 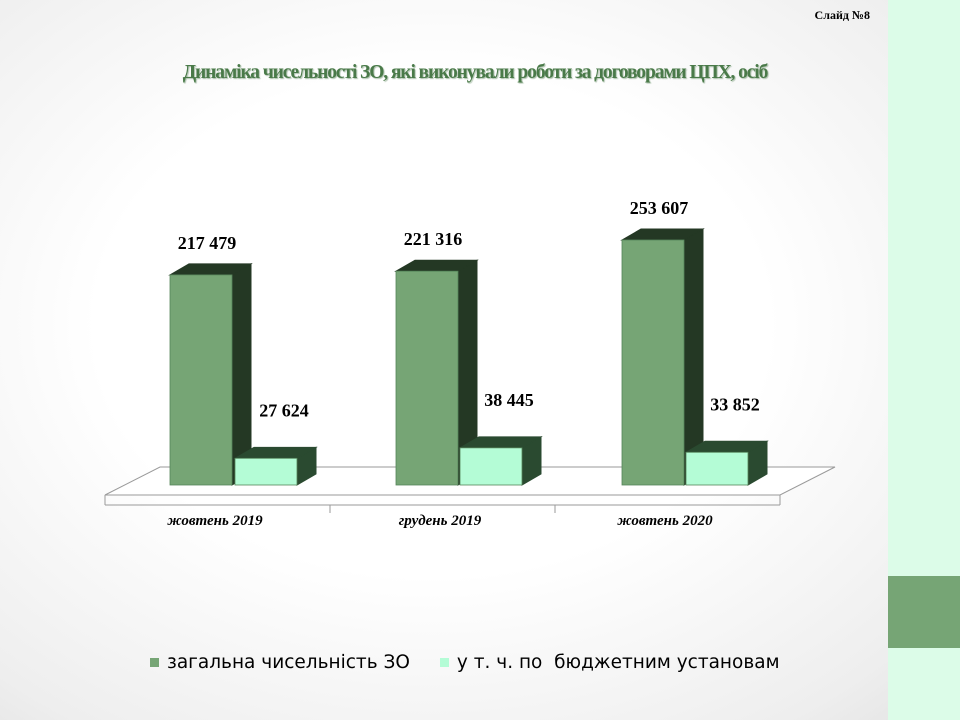 What do you see at coordinates (659, 208) in the screenshot?
I see `data-label-0-2: 253 607` at bounding box center [659, 208].